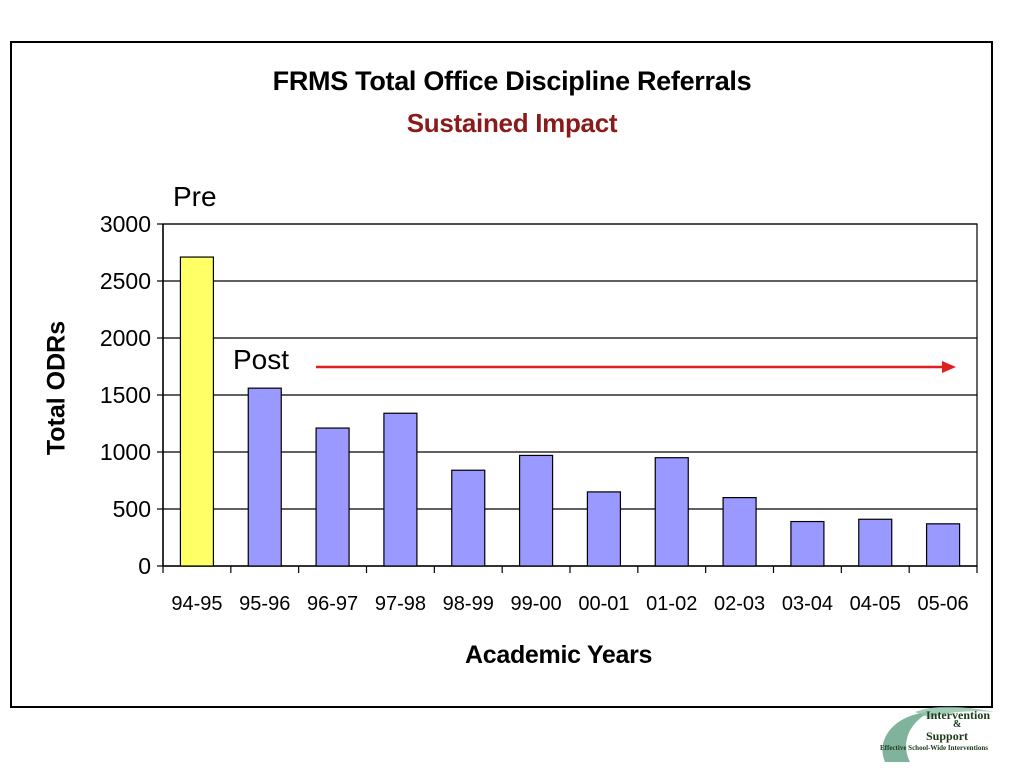 The image size is (1024, 768). I want to click on y-tick-label: 500, so click(132, 509).